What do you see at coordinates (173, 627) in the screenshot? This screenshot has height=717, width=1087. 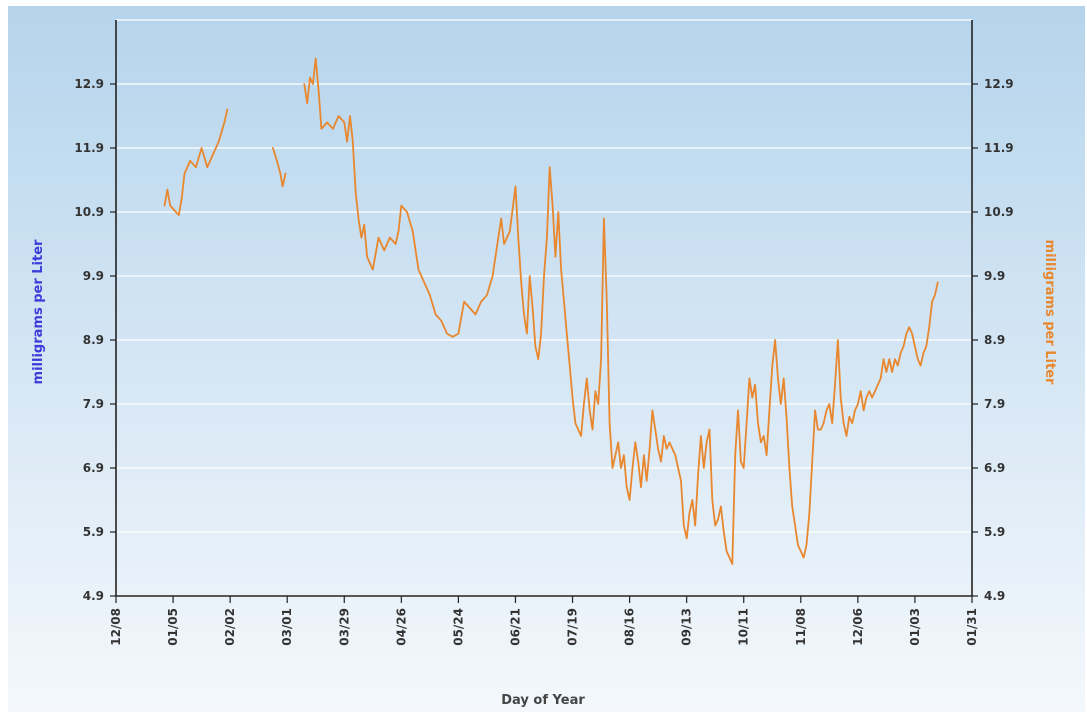 I see `x-tick-label: 01/05` at bounding box center [173, 627].